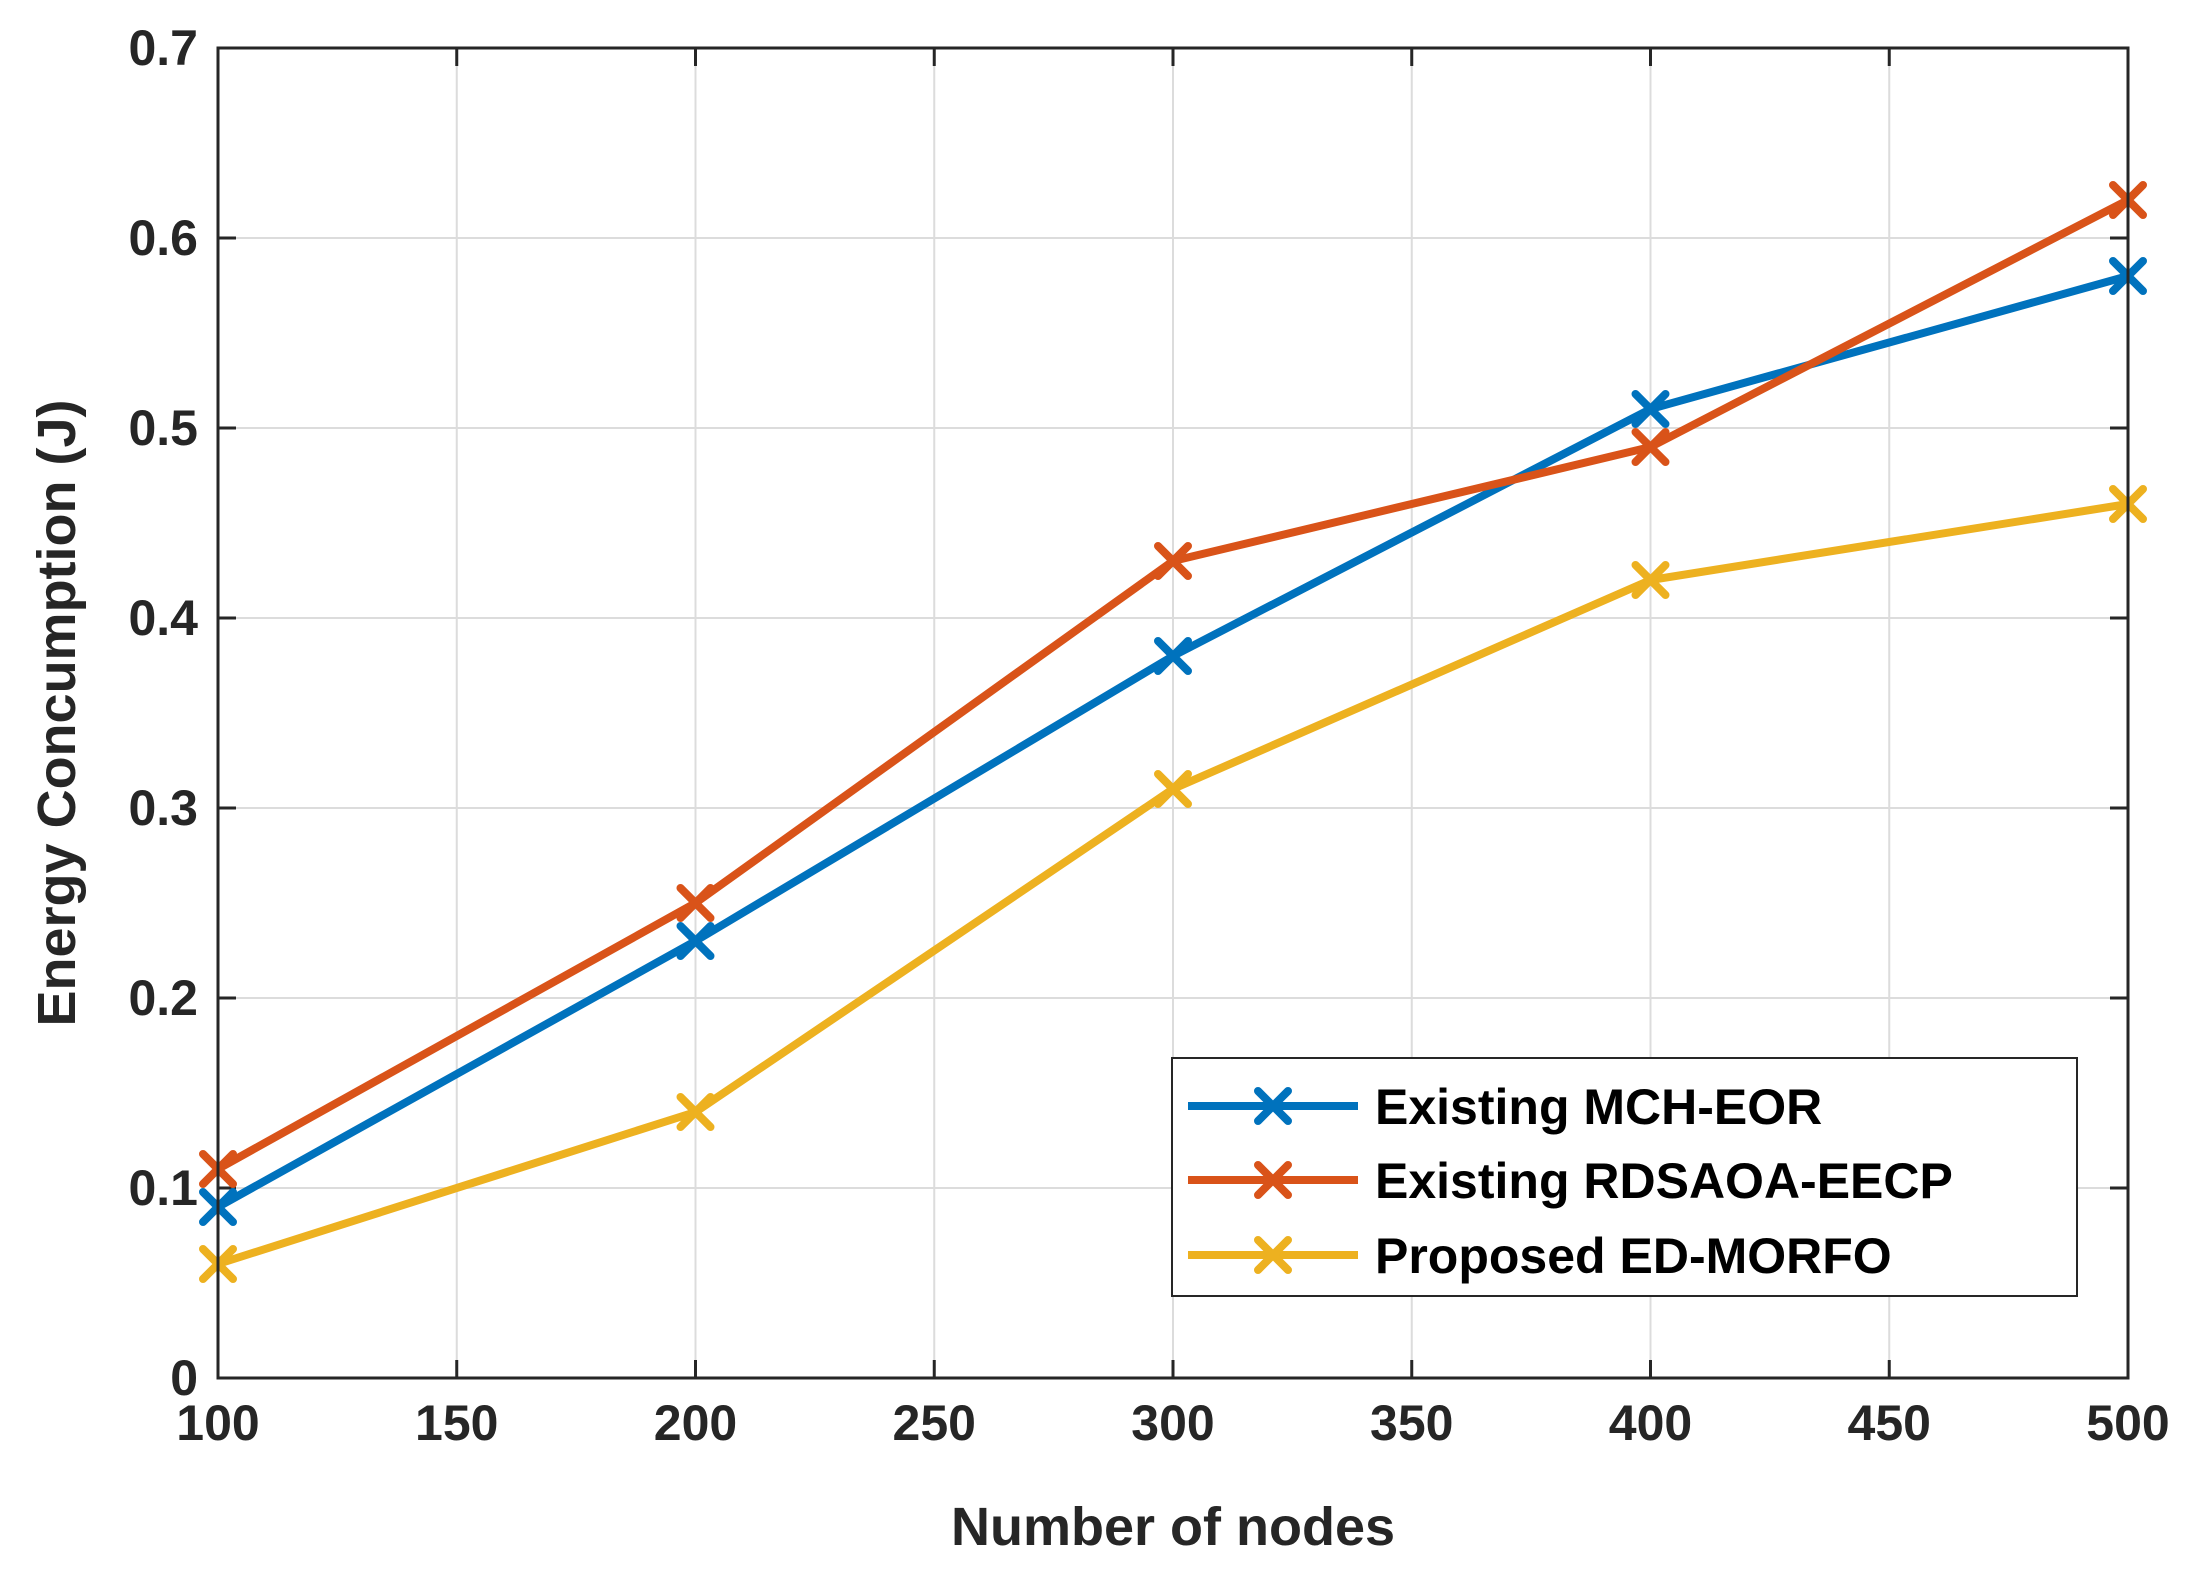 This screenshot has width=2192, height=1577. What do you see at coordinates (934, 1423) in the screenshot?
I see `x-tick-label: 250` at bounding box center [934, 1423].